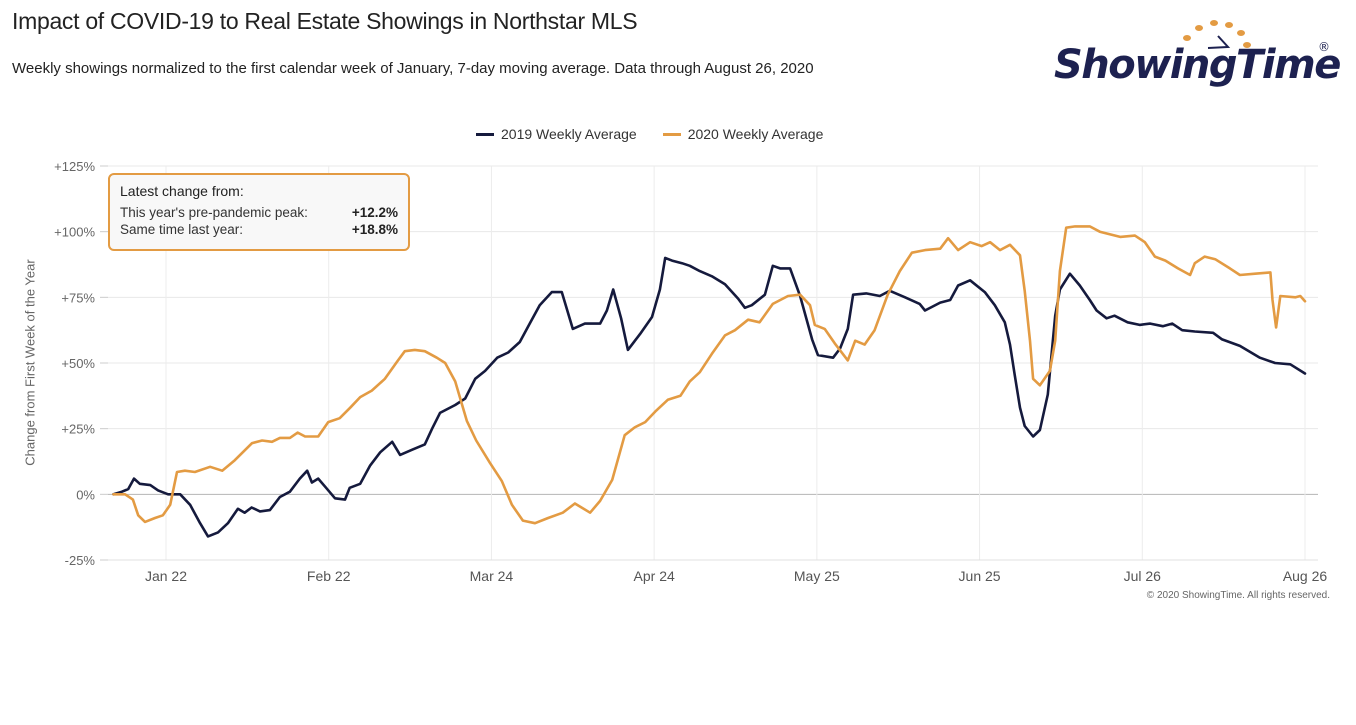 The height and width of the screenshot is (725, 1356). Describe the element at coordinates (85, 494) in the screenshot. I see `y-tick-label: 0%` at that location.